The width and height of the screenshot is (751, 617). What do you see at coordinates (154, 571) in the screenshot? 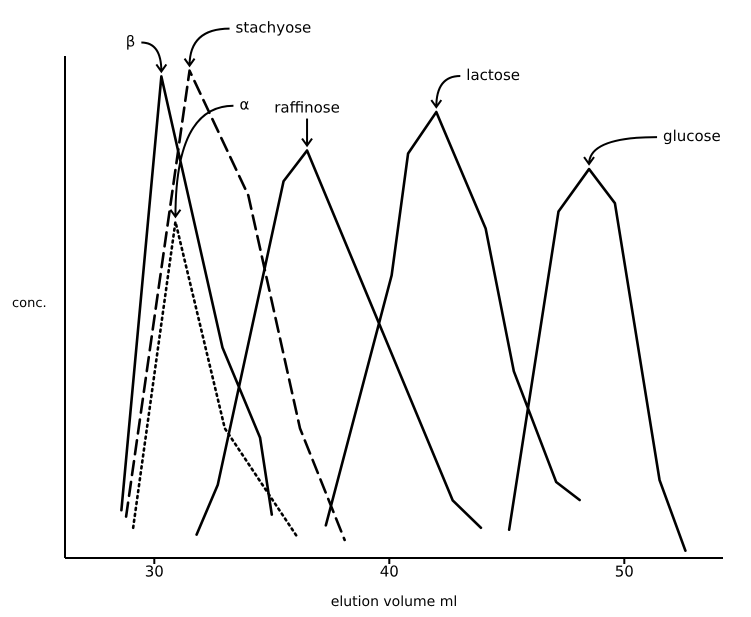
I see `x-tick-label: 30` at bounding box center [154, 571].